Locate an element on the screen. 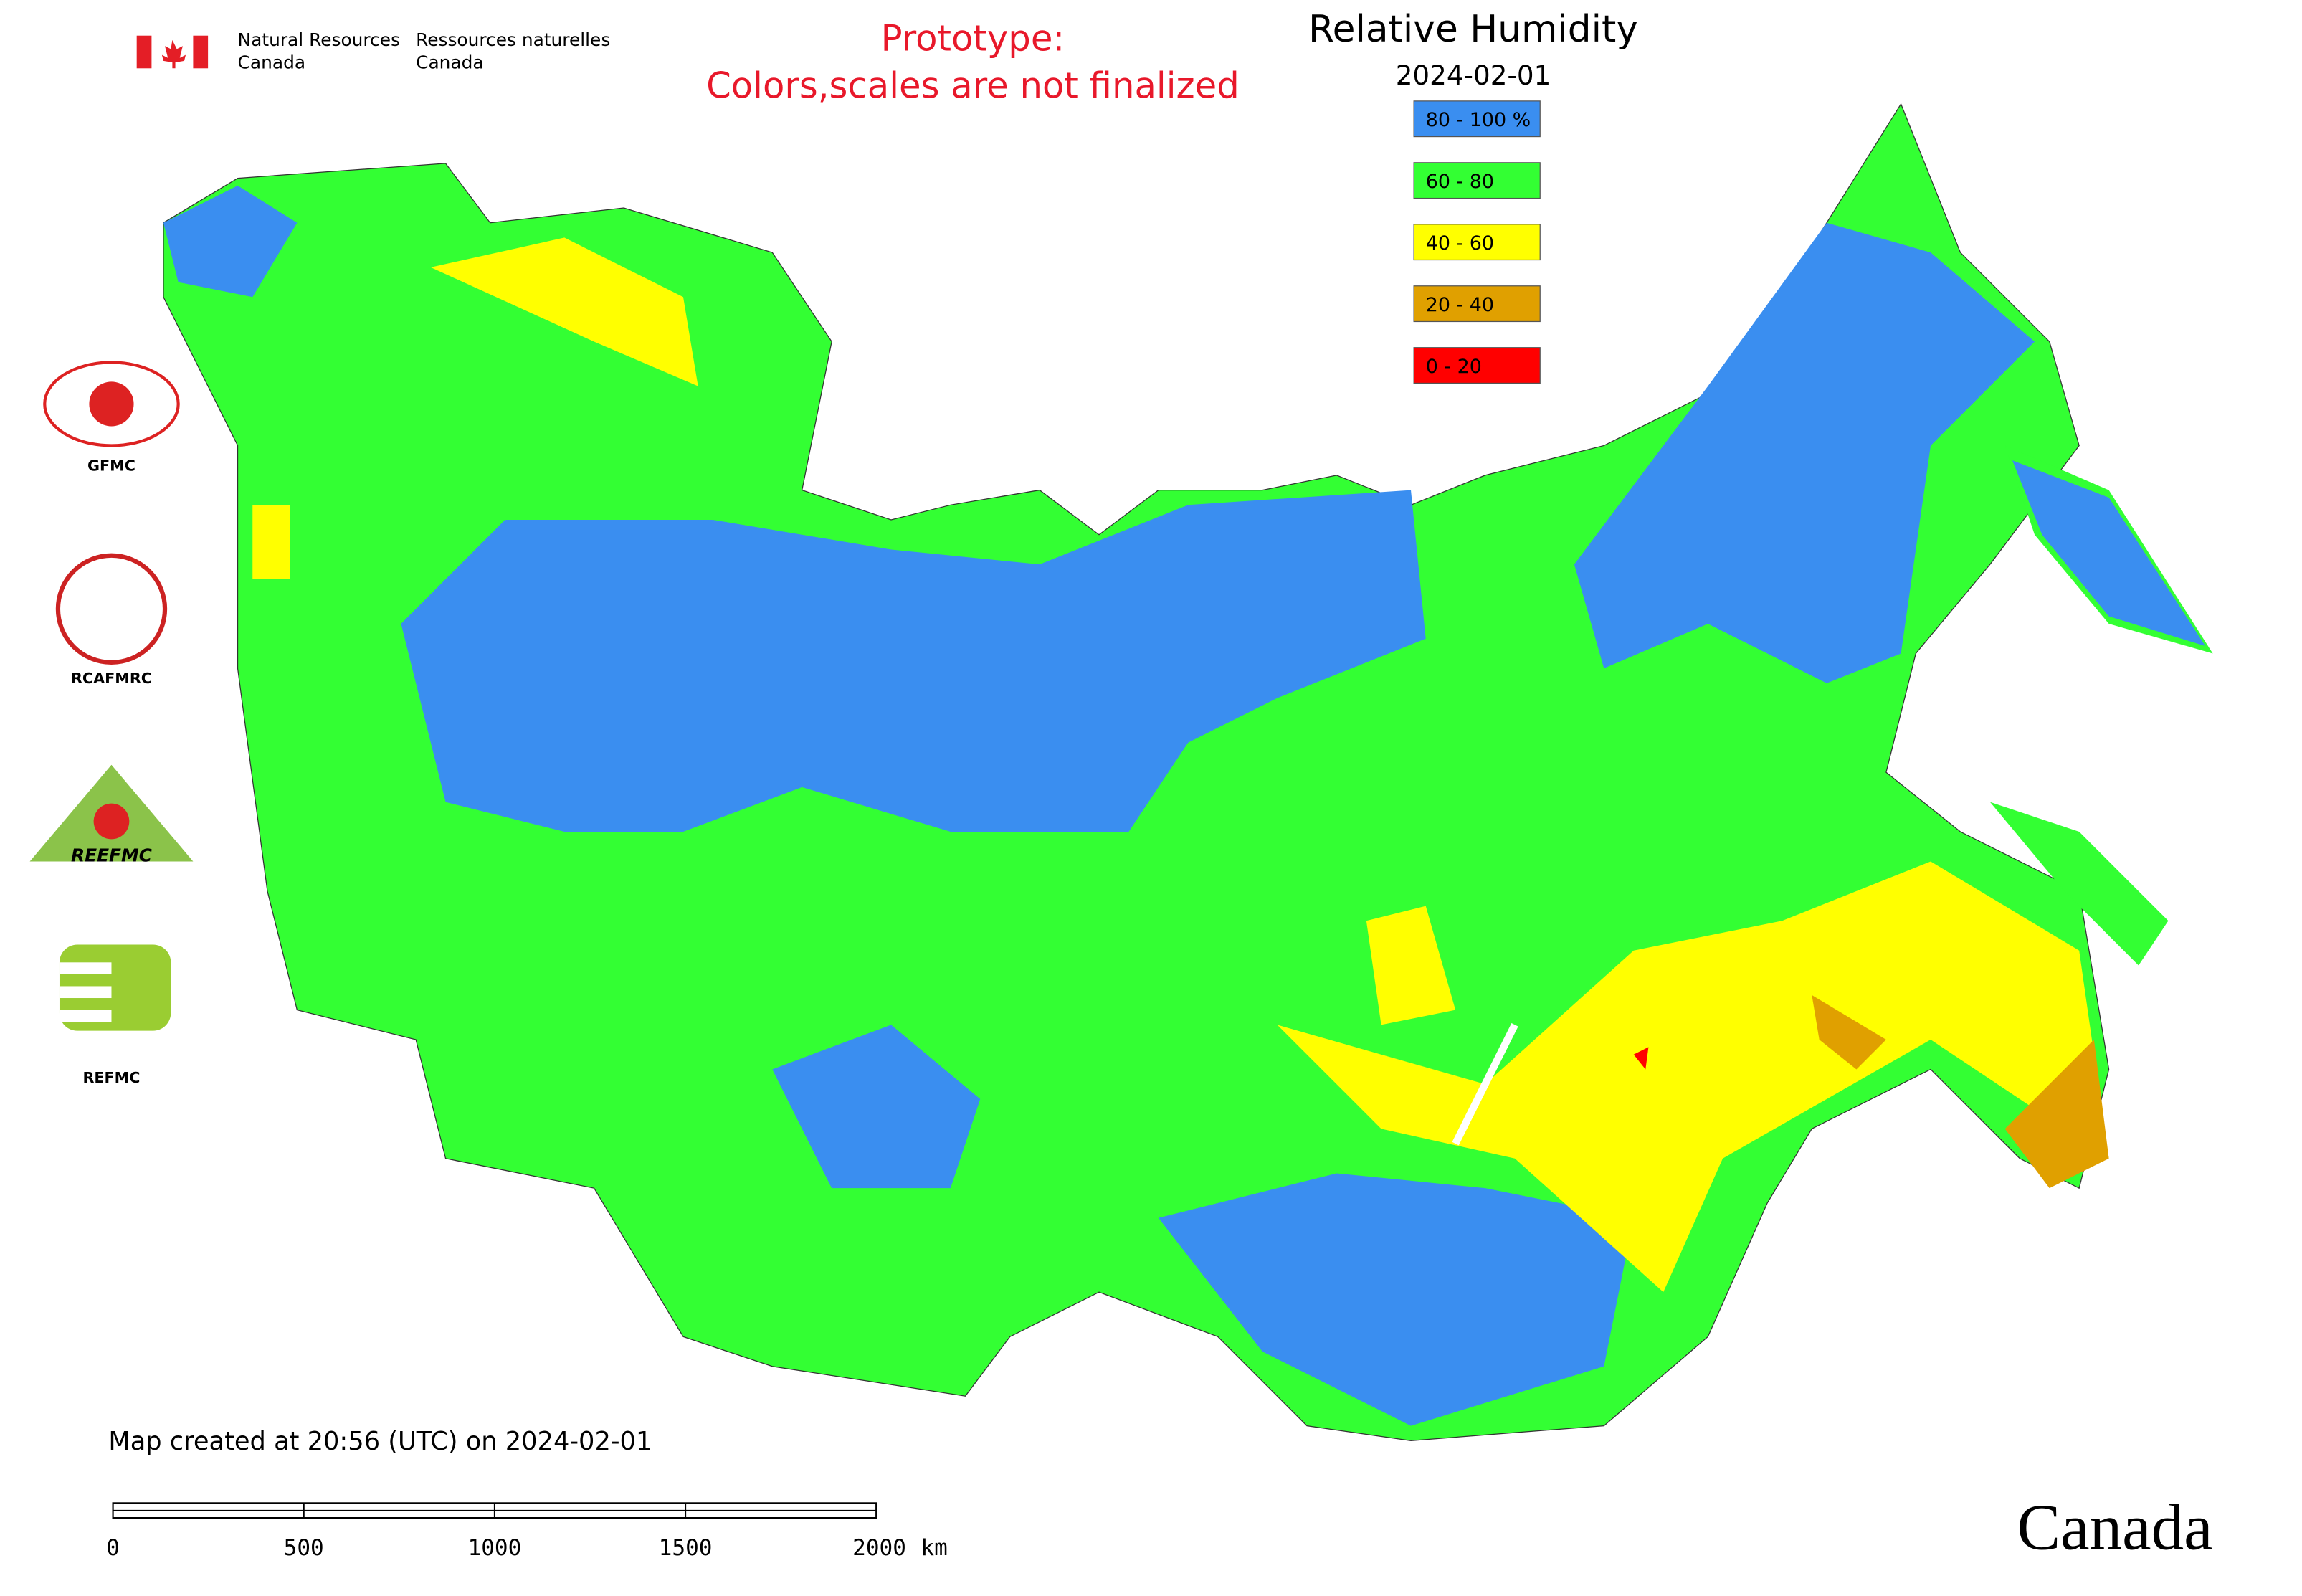 The width and height of the screenshot is (2302, 1596). logo-label: REFMC is located at coordinates (111, 1077).